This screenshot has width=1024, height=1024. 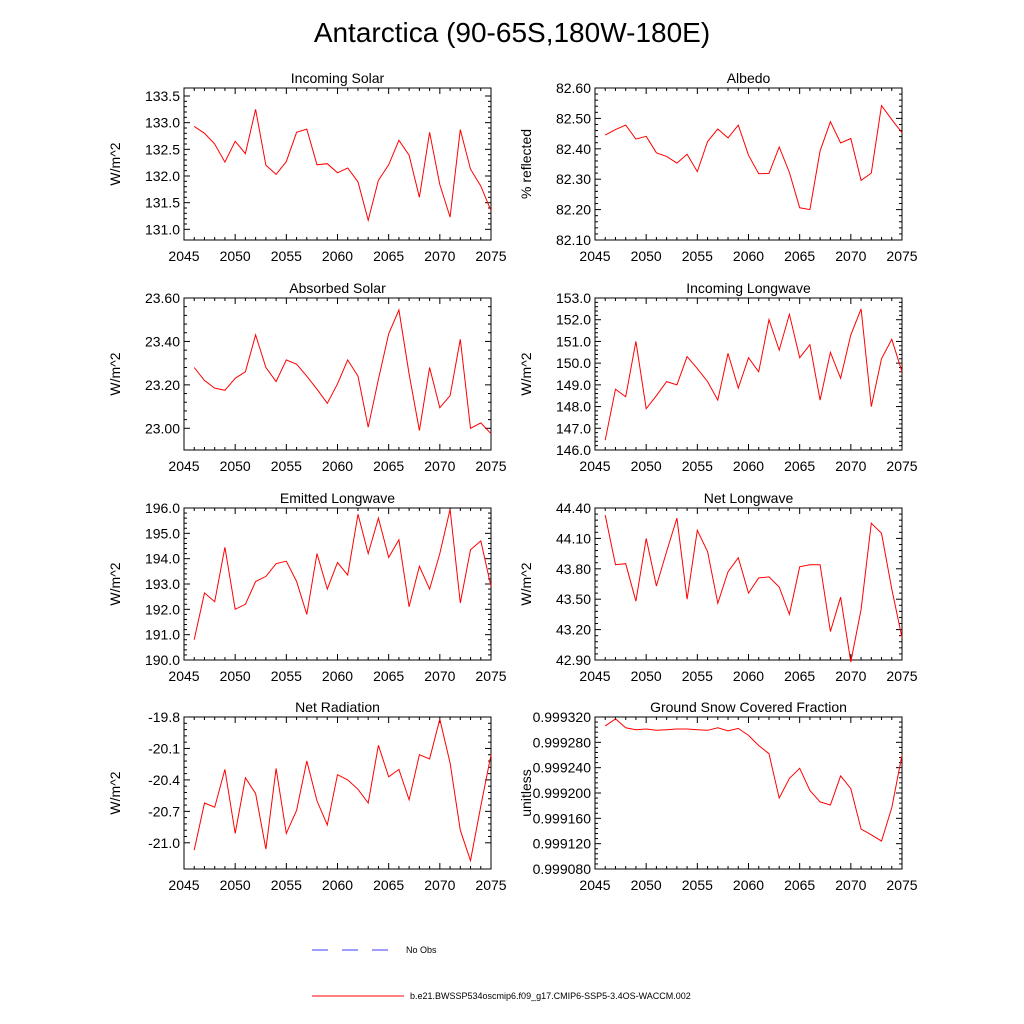 What do you see at coordinates (573, 660) in the screenshot?
I see `net-longwave-ytick-label: 42.90` at bounding box center [573, 660].